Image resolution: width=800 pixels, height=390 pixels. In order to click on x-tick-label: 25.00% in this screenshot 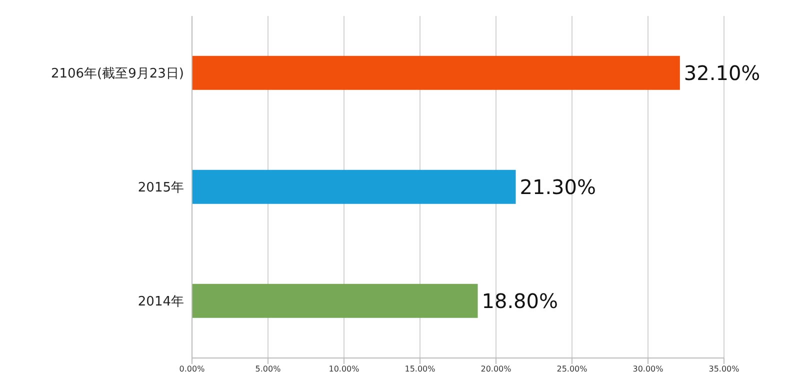, I will do `click(572, 369)`.